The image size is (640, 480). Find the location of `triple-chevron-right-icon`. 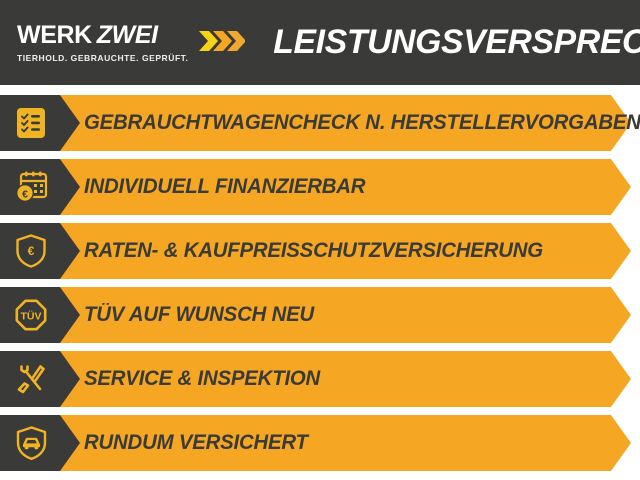

triple-chevron-right-icon is located at coordinates (221, 41).